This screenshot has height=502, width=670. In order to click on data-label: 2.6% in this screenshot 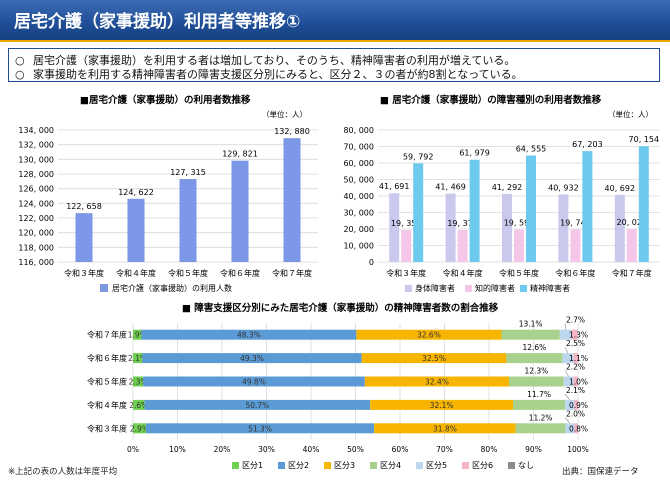, I will do `click(138, 405)`.